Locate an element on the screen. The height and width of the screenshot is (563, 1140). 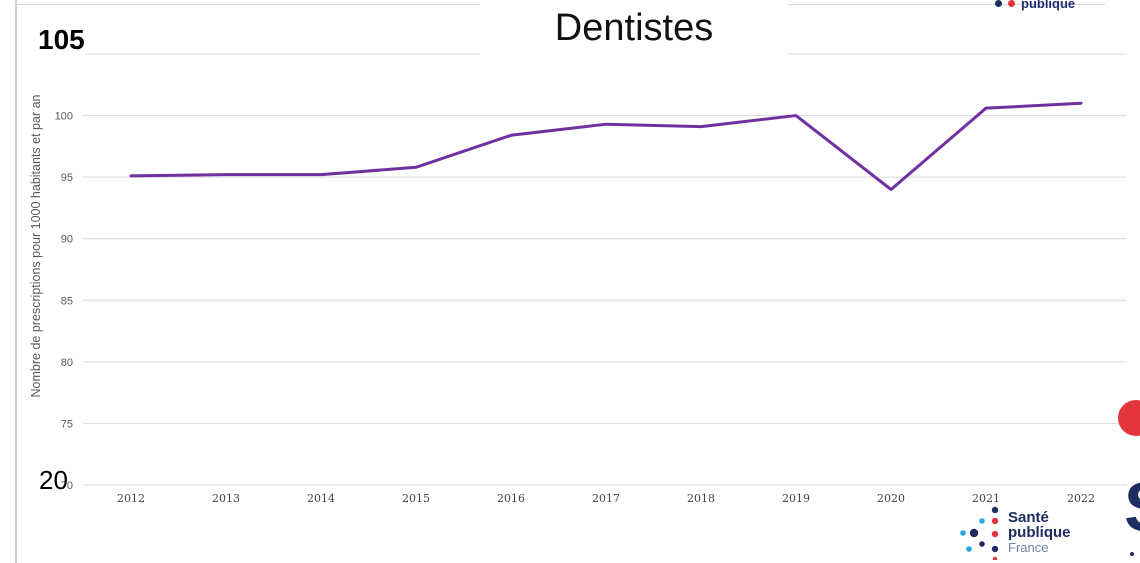
y-tick-label-90: 90 is located at coordinates (67, 240).